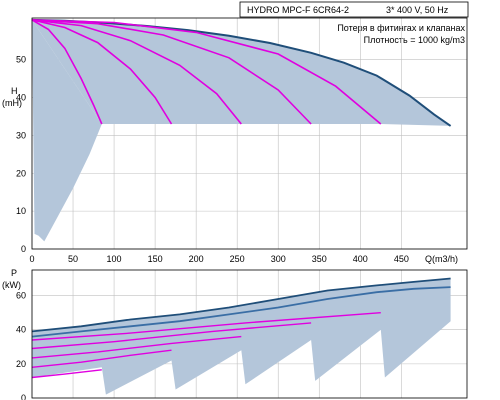 Image resolution: width=500 pixels, height=400 pixels. What do you see at coordinates (114, 259) in the screenshot?
I see `x-tick-label: 100` at bounding box center [114, 259].